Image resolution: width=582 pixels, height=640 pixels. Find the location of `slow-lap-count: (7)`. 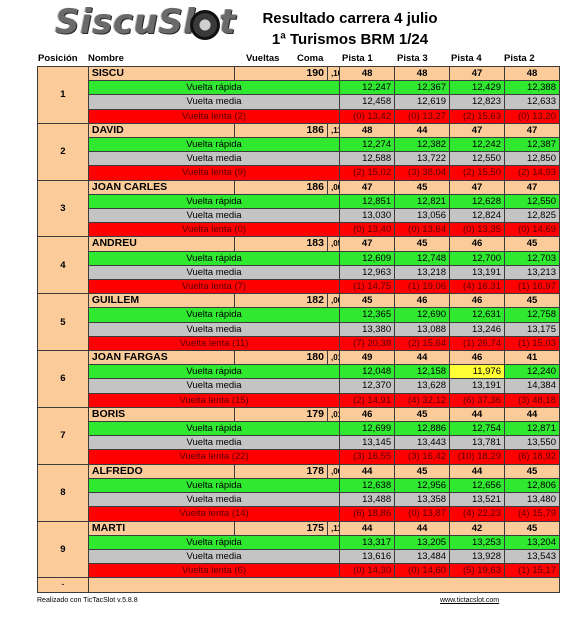

slow-lap-count: (7) is located at coordinates (240, 287).